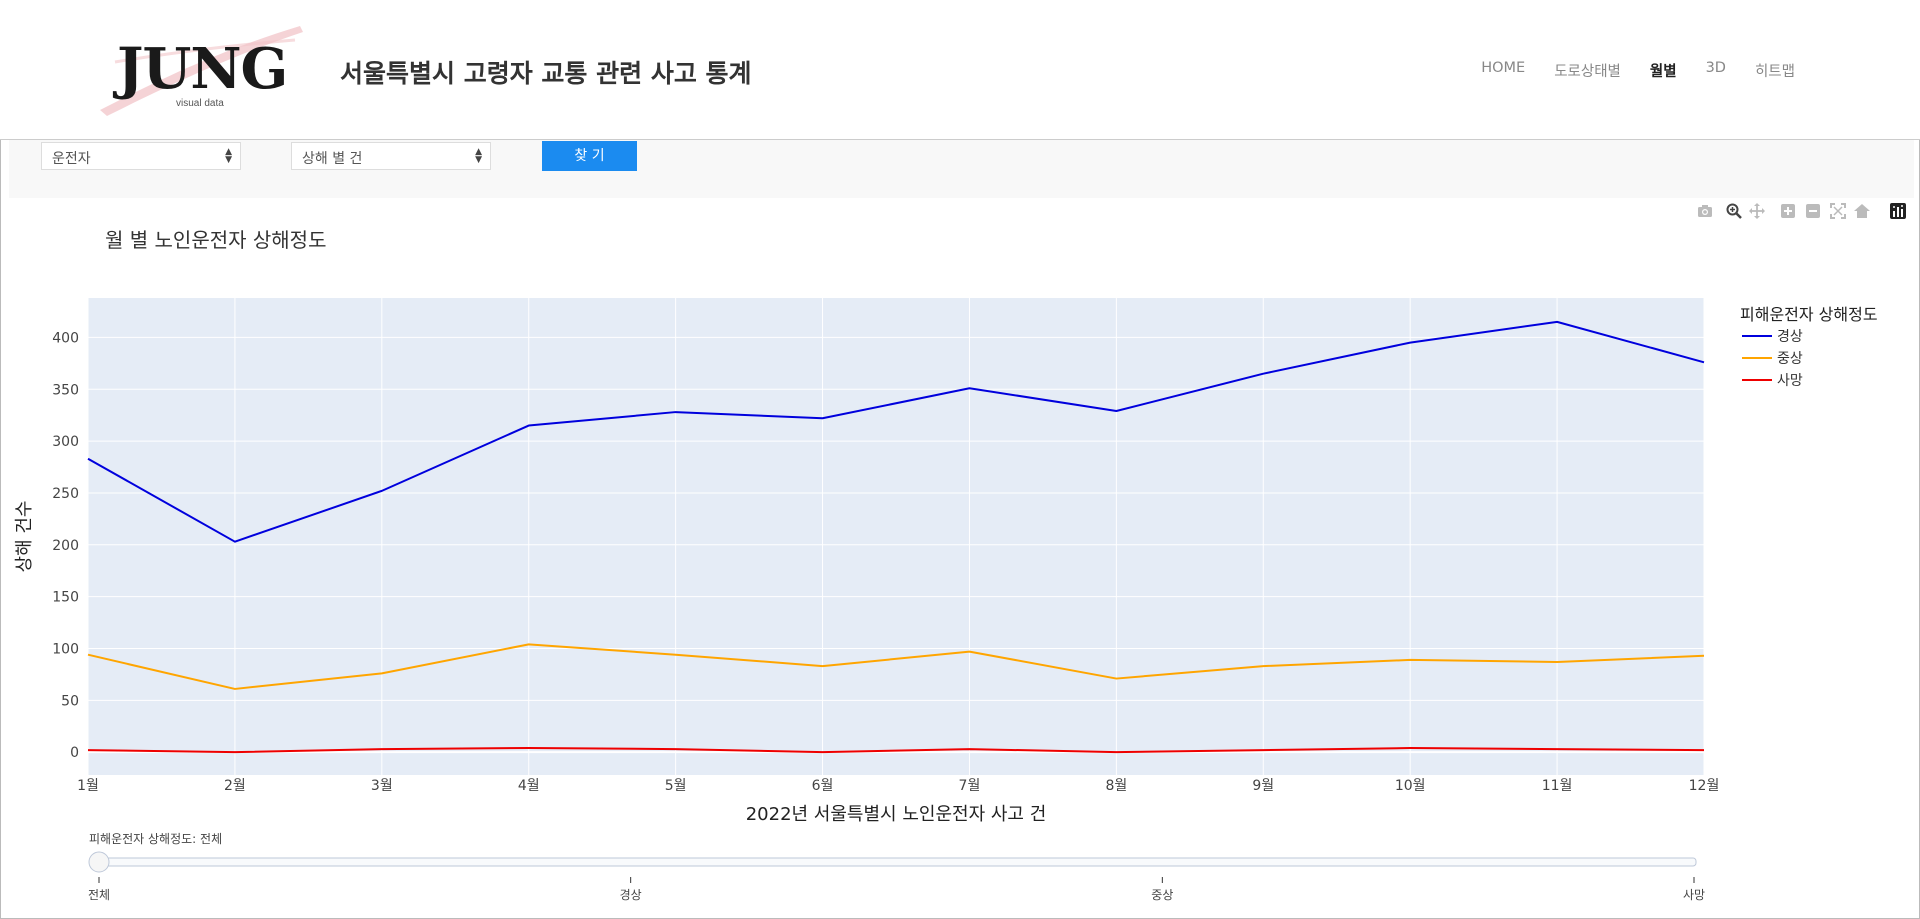  What do you see at coordinates (1116, 786) in the screenshot?
I see `x-tick-label: 8월` at bounding box center [1116, 786].